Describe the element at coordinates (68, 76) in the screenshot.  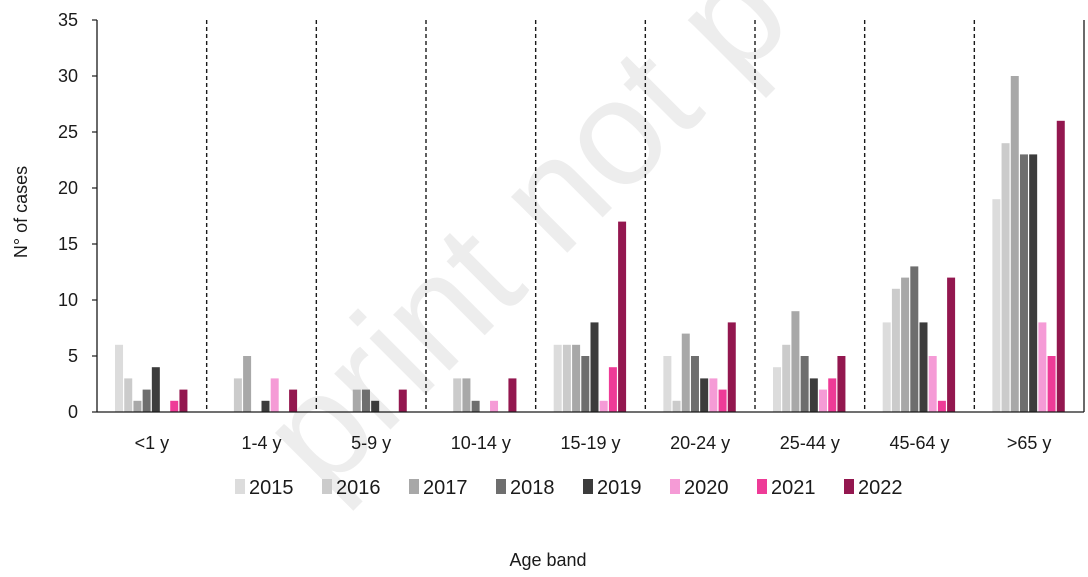
I see `y-tick-label: 30` at that location.